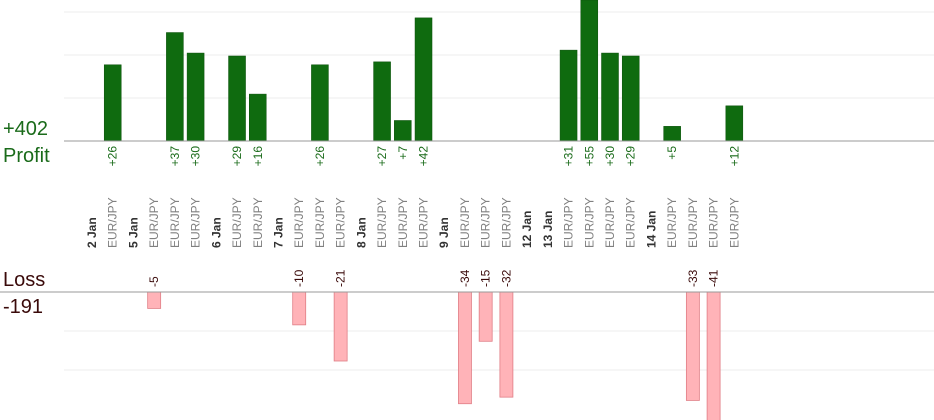  Describe the element at coordinates (548, 229) in the screenshot. I see `day-label: 13 Jan` at that location.